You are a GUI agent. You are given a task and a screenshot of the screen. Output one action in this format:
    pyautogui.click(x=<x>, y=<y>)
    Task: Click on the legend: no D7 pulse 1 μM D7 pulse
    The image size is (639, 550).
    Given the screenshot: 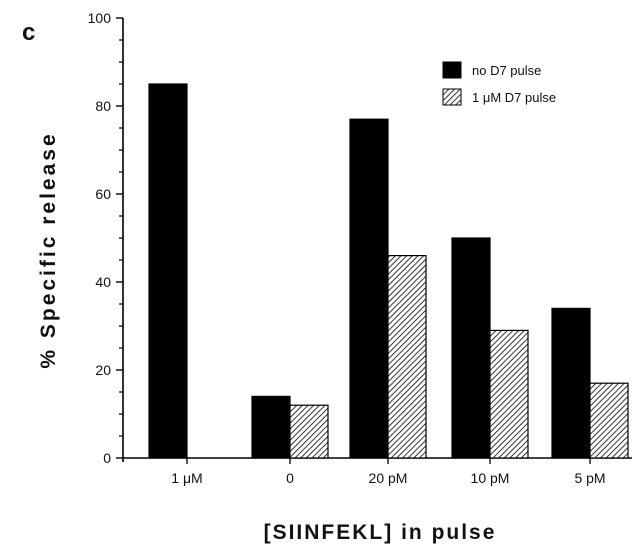 What is the action you would take?
    pyautogui.click(x=499, y=83)
    